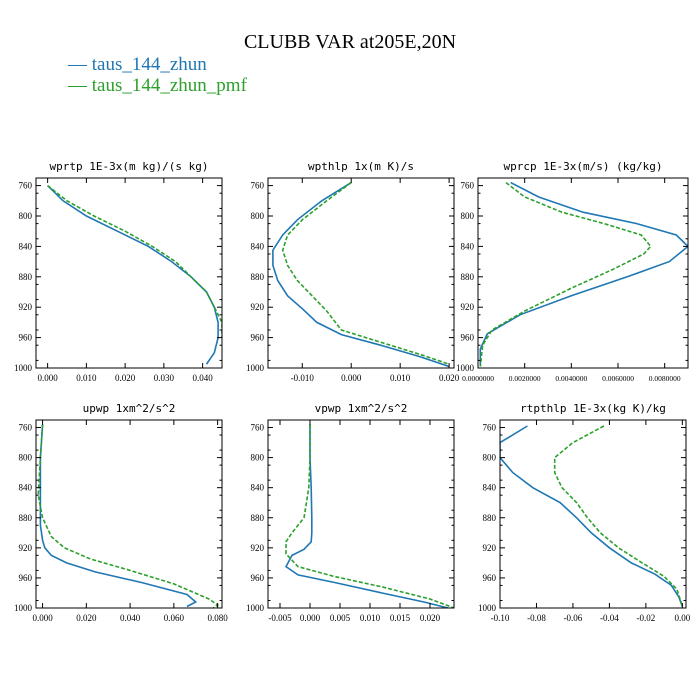  I want to click on x-tick-label: -0.04, so click(609, 618).